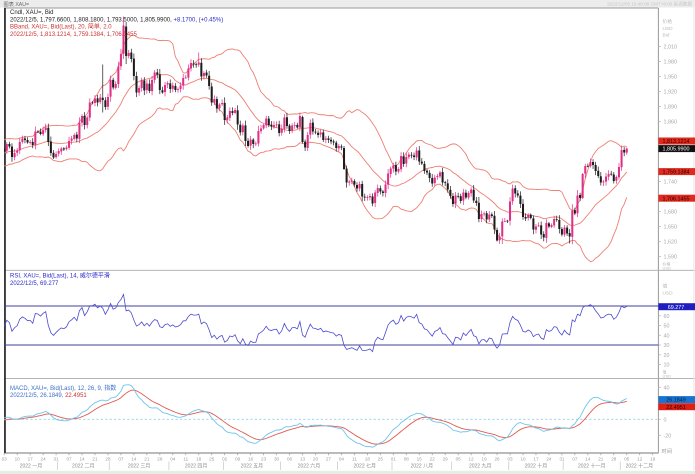  I want to click on svg-text: Cndl, XAU=, Bid, so click(32, 13).